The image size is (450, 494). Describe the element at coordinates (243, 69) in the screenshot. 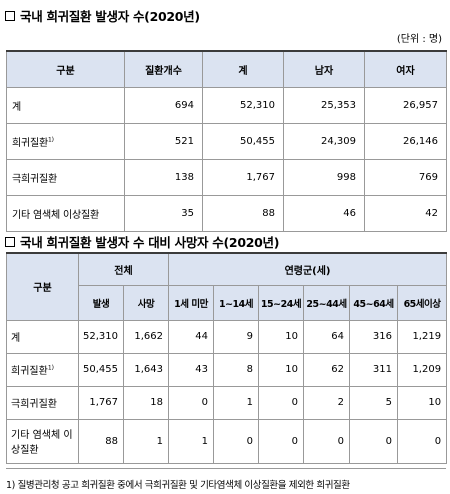

I see `header-total: 계` at that location.